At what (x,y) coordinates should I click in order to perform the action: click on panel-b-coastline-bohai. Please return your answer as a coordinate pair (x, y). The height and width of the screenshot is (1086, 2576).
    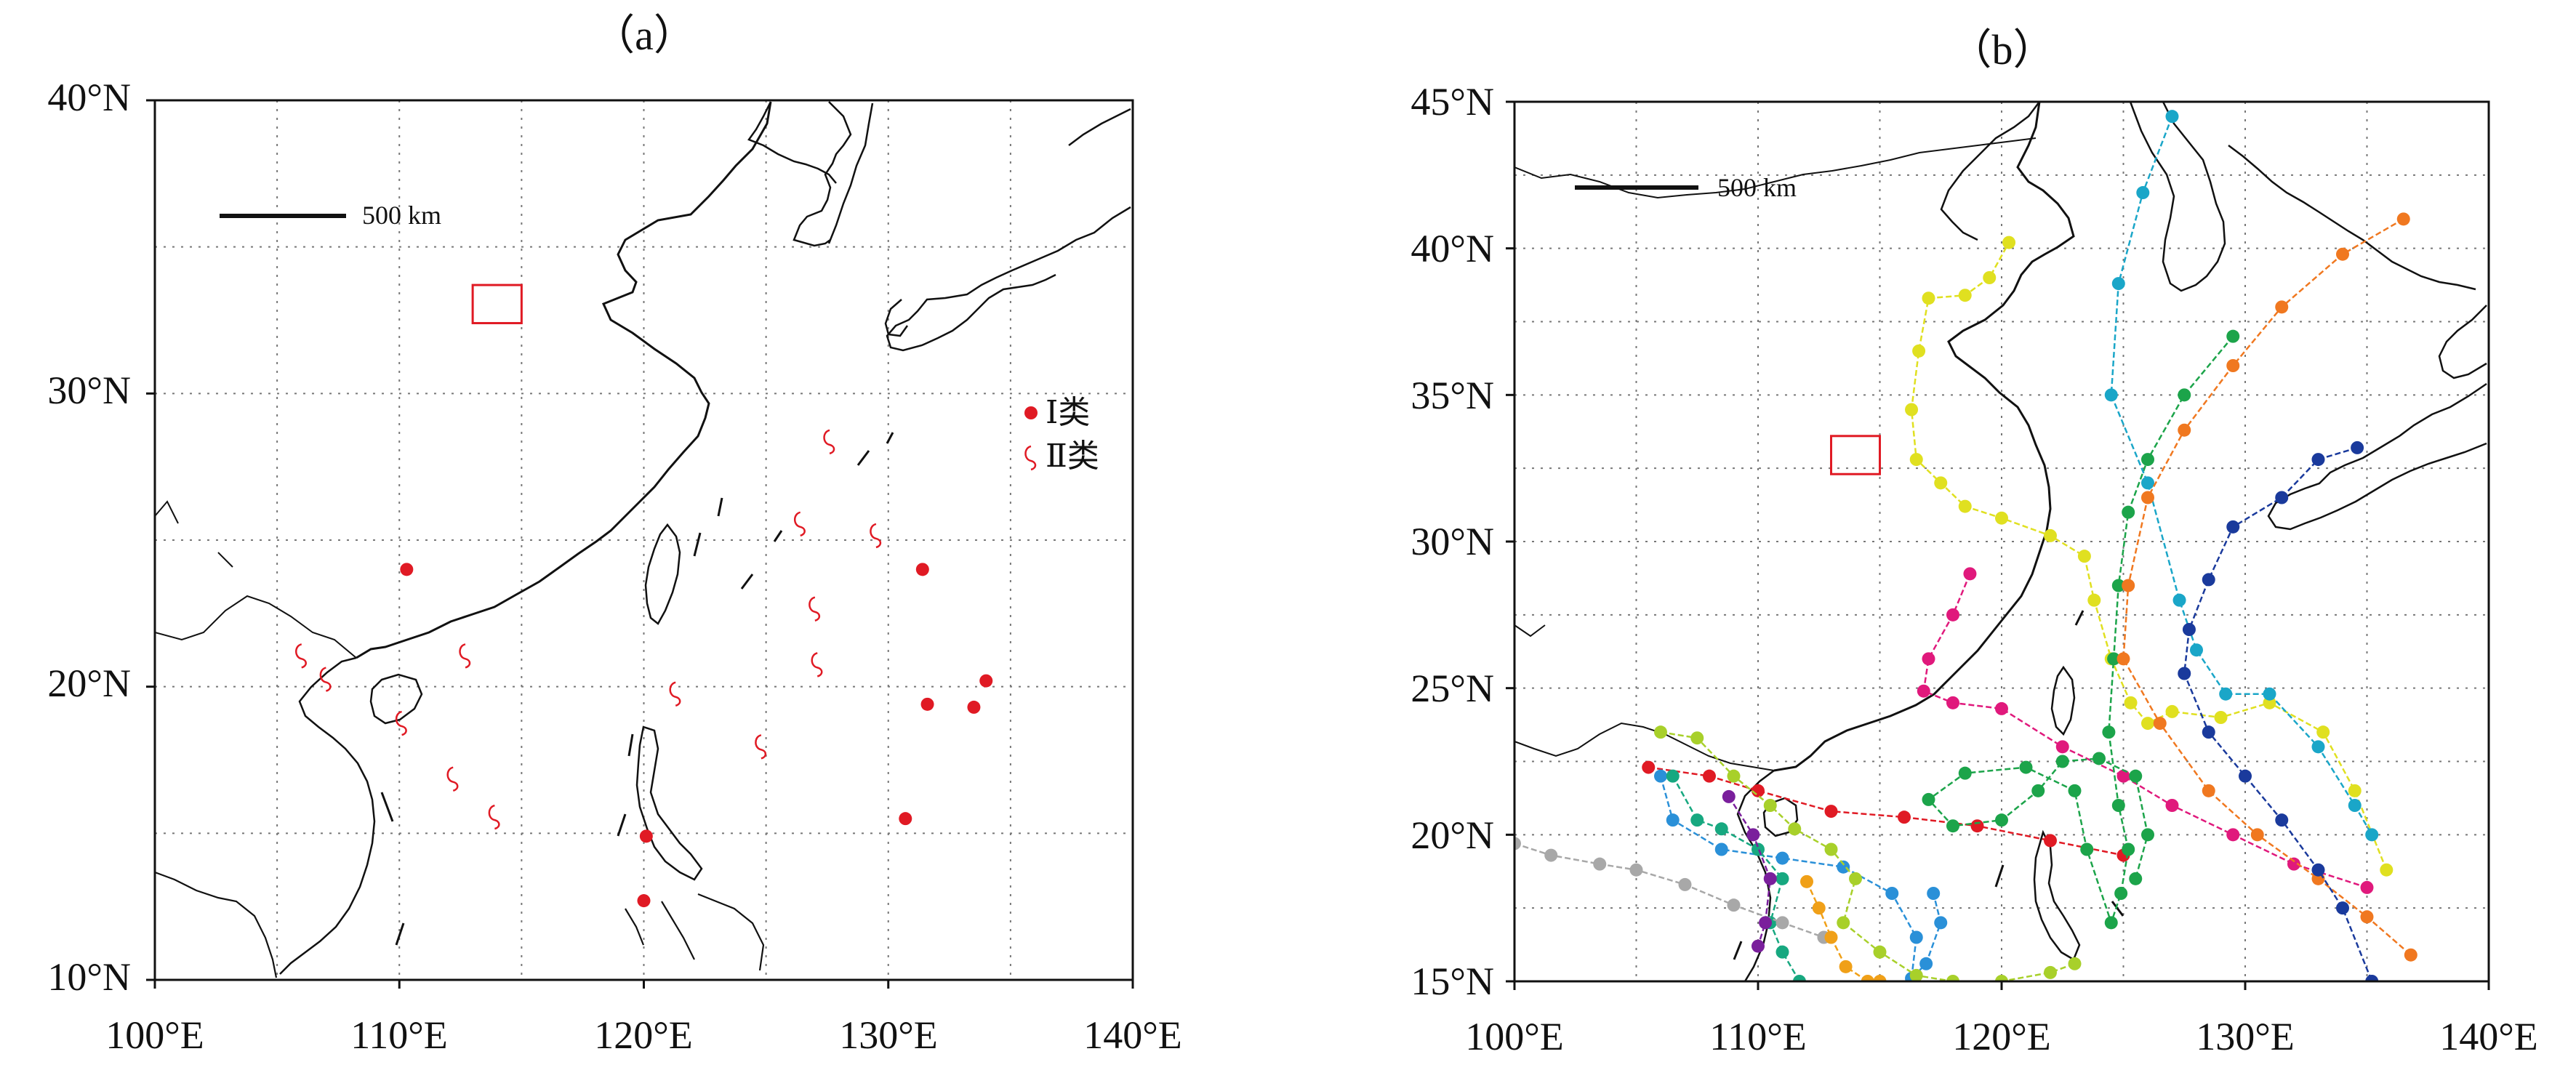
    Looking at the image, I should click on (1990, 171).